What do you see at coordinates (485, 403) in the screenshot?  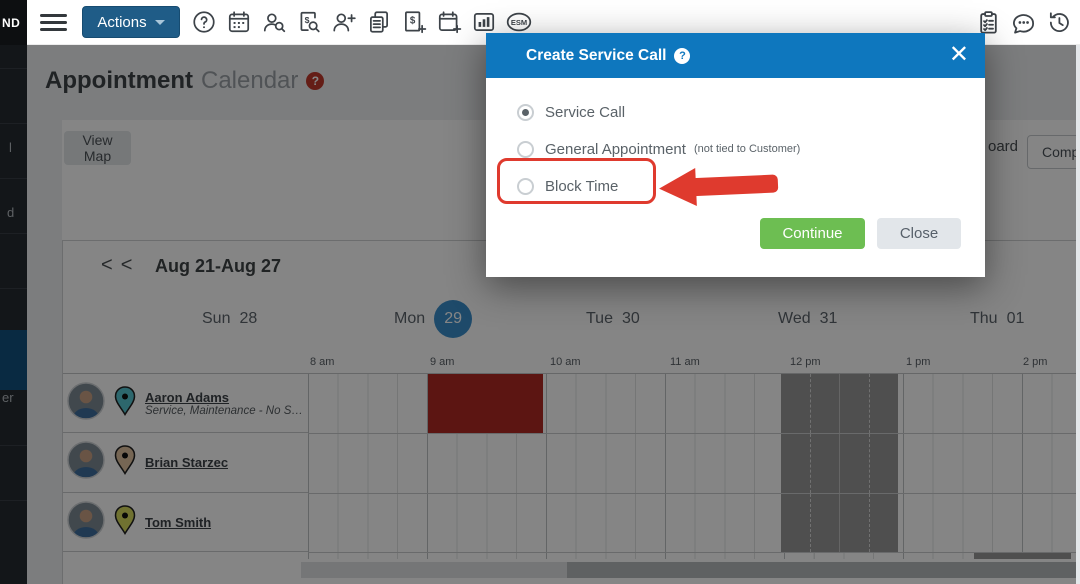 I see `appointment-block` at bounding box center [485, 403].